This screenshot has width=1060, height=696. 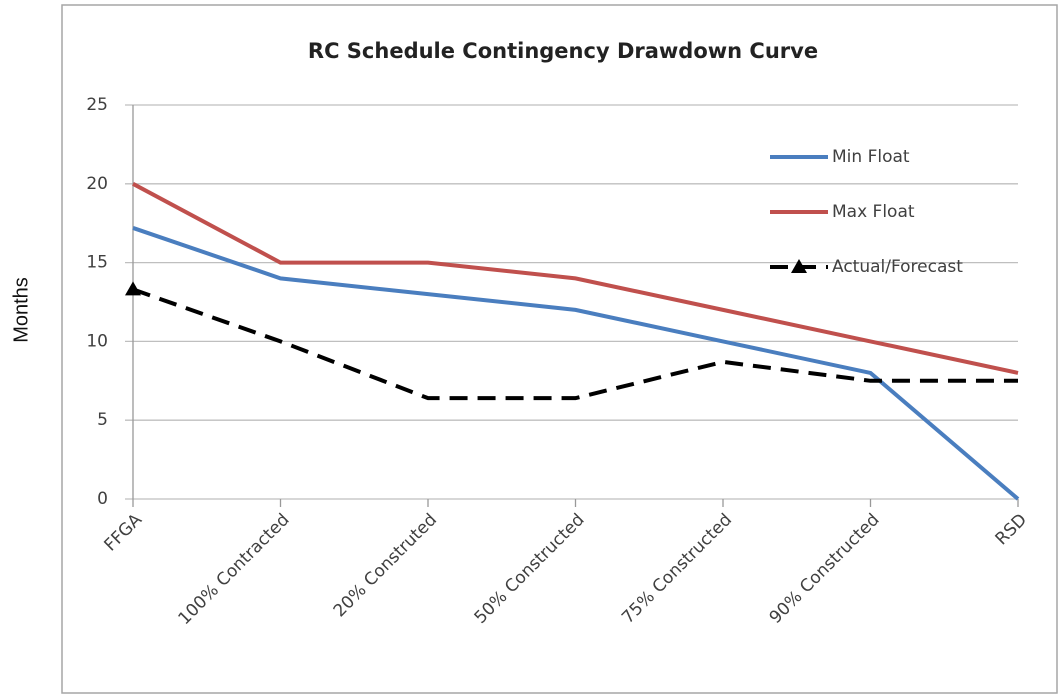 I want to click on legend-marker, so click(x=799, y=266).